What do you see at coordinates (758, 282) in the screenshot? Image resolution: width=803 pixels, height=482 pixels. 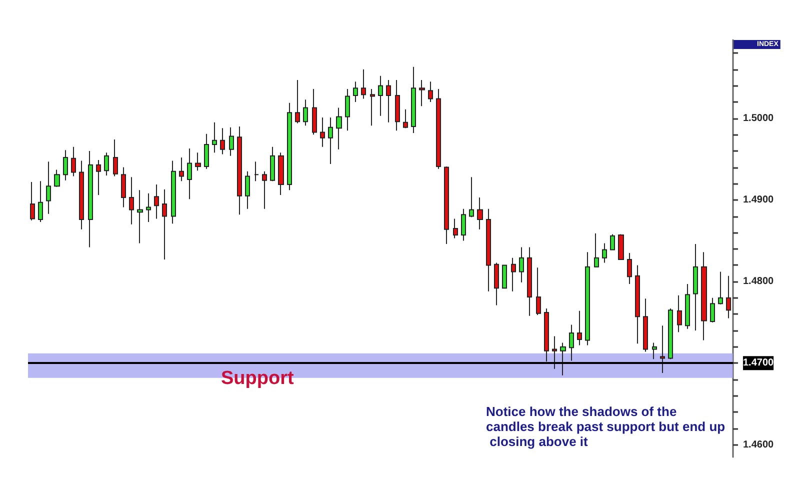 I see `y-tick-label: 1.4800` at bounding box center [758, 282].